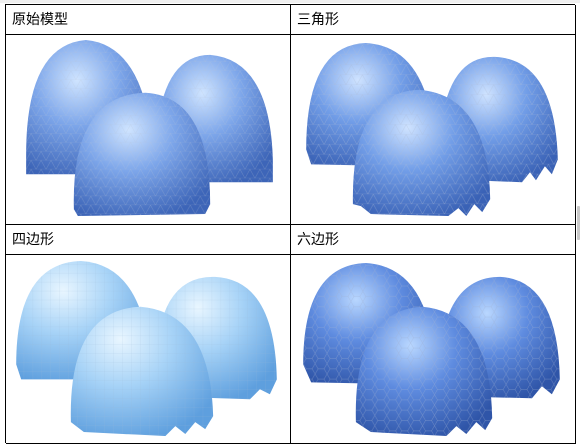 This screenshot has width=580, height=446. Describe the element at coordinates (578, 223) in the screenshot. I see `scrollbar-handle` at that location.